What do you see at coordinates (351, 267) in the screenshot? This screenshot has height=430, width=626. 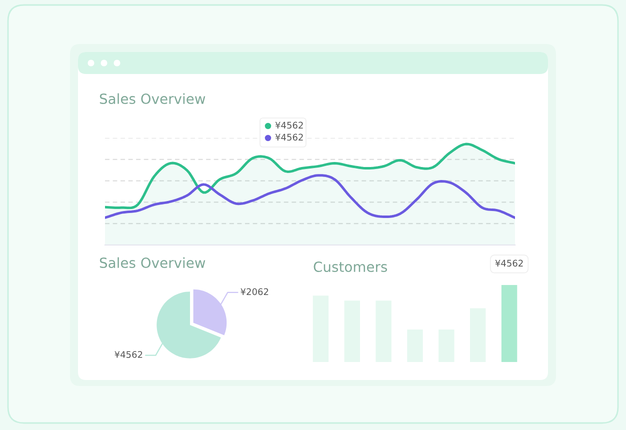 I see `chart-title: Customers` at bounding box center [351, 267].